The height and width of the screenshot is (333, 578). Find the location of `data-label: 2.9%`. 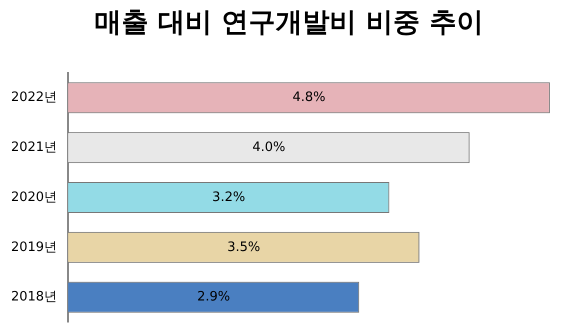

data-label: 2.9% is located at coordinates (213, 297).